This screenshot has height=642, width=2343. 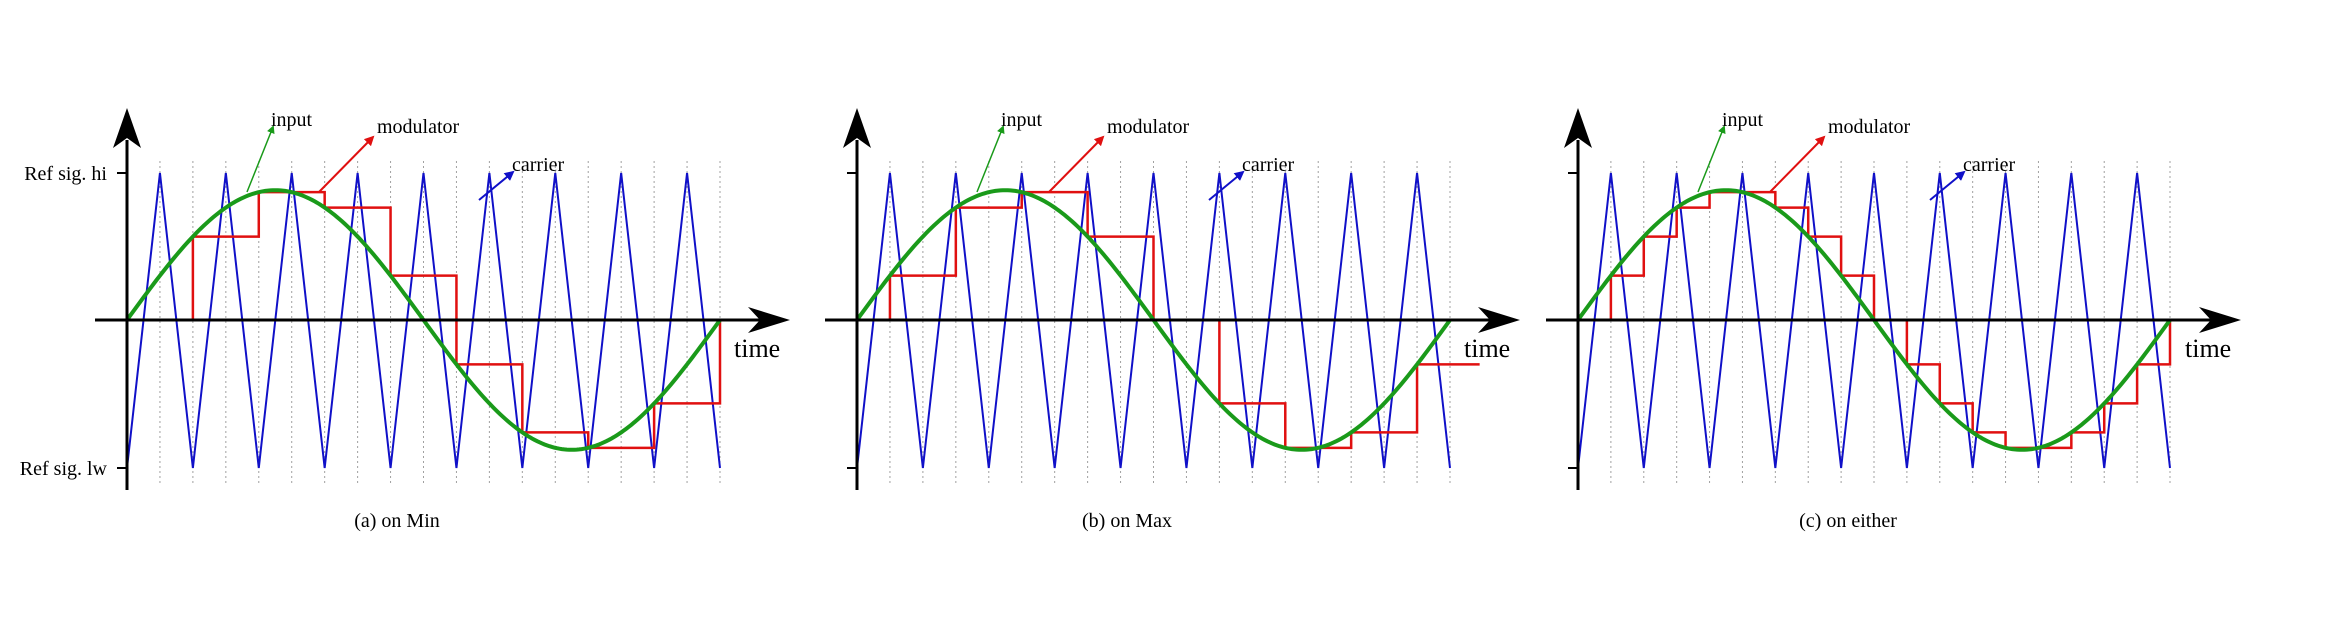 What do you see at coordinates (65, 174) in the screenshot?
I see `ref-hi-label: Ref sig. hi` at bounding box center [65, 174].